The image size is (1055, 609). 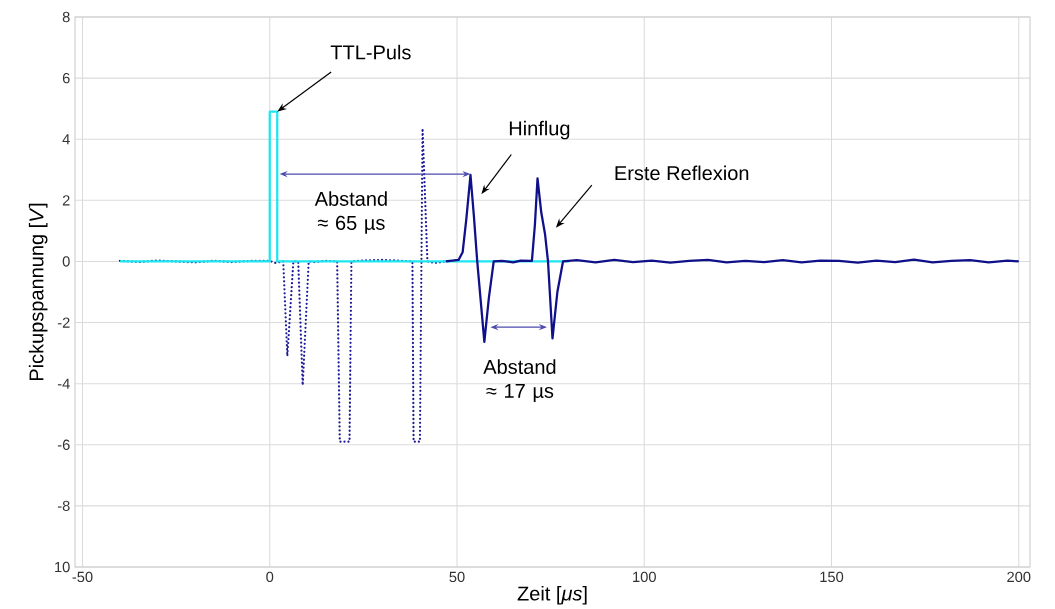 What do you see at coordinates (457, 577) in the screenshot?
I see `x-tick-label: 50` at bounding box center [457, 577].